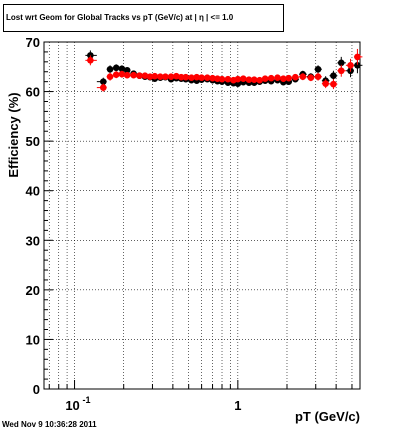 The image size is (400, 433). I want to click on y-tick-label: 40, so click(33, 191).